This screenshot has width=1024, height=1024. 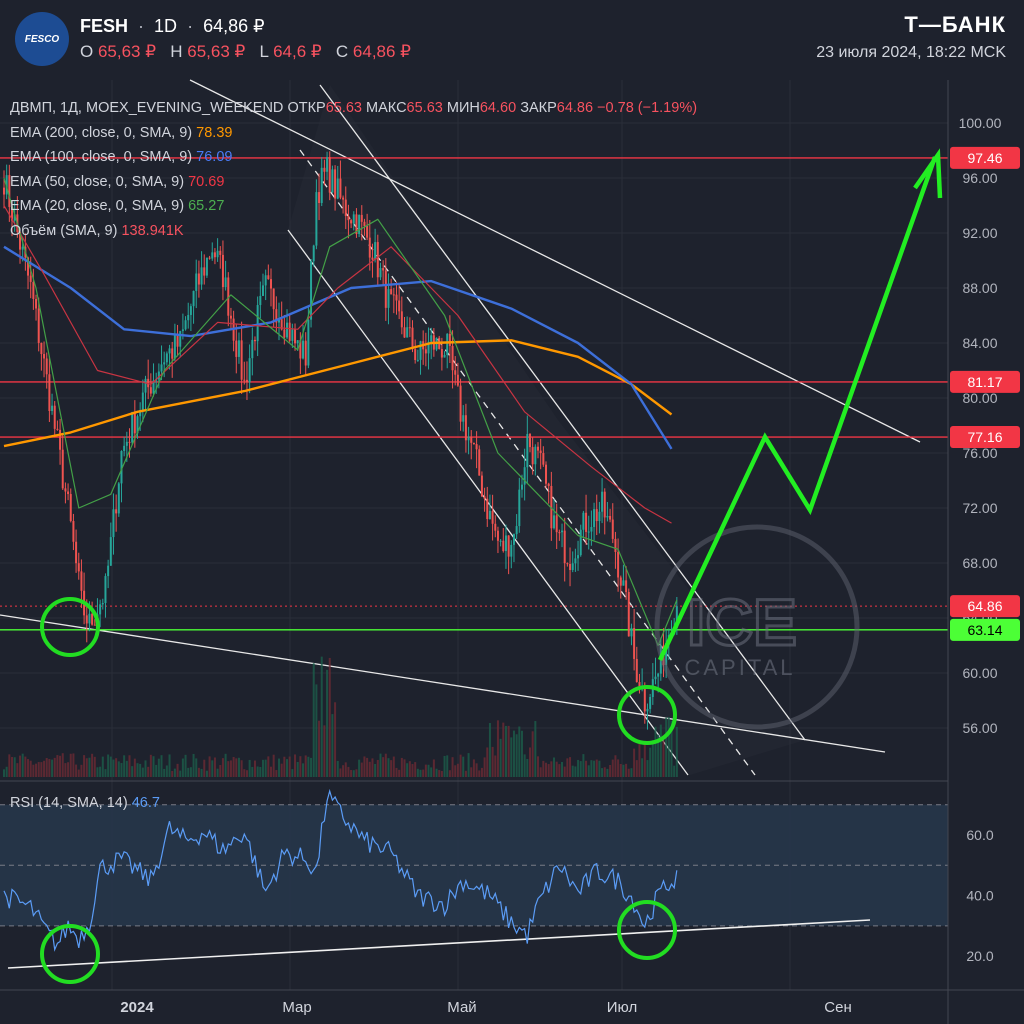 I want to click on legend-volume-label: Объём (SMA, 9), so click(x=64, y=230).